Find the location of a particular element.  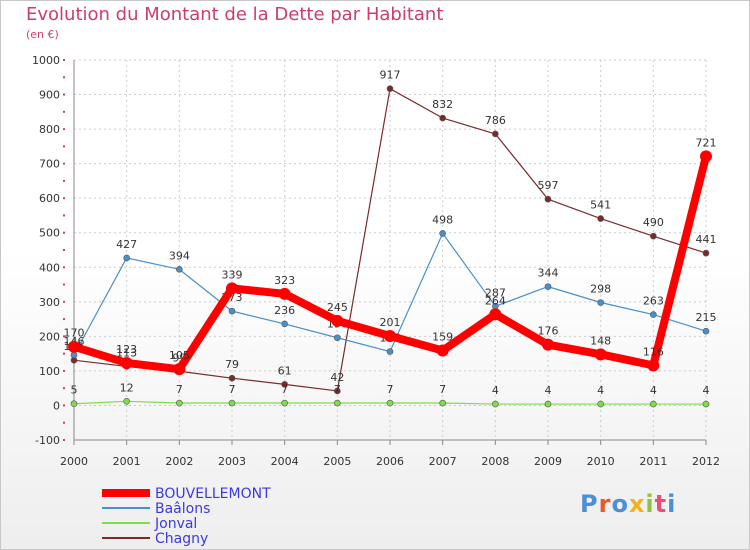

x-tick-label: 2009 is located at coordinates (548, 461).